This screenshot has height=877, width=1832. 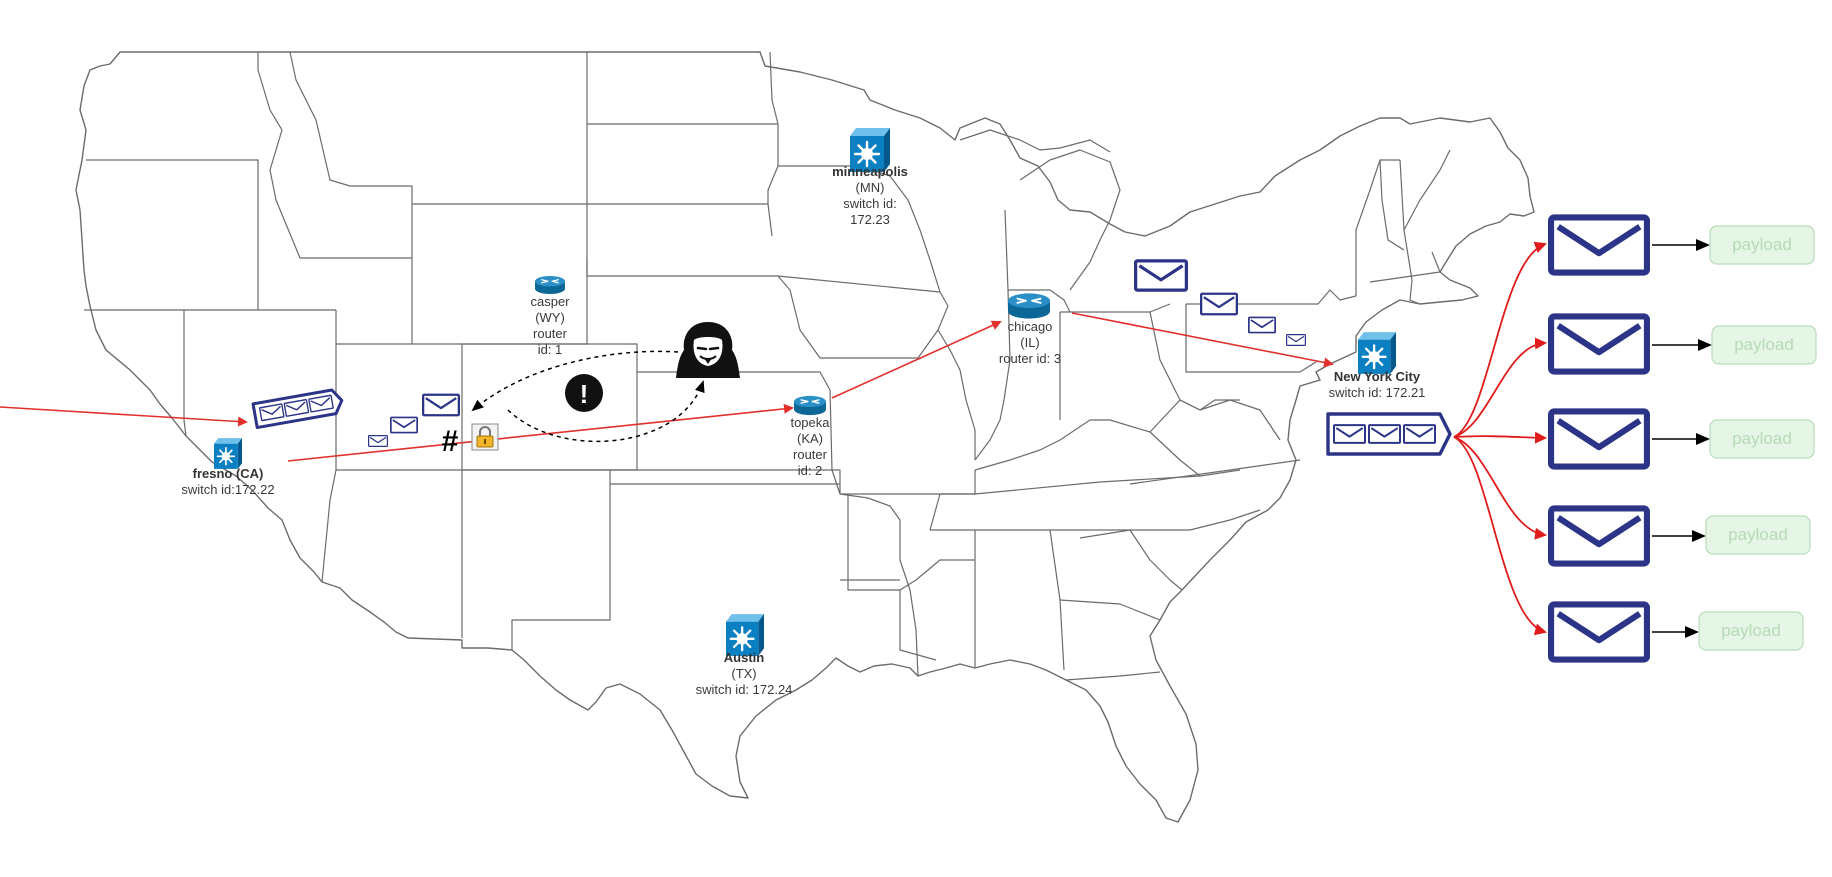 What do you see at coordinates (810, 470) in the screenshot?
I see `node-id-value: id: 2` at bounding box center [810, 470].